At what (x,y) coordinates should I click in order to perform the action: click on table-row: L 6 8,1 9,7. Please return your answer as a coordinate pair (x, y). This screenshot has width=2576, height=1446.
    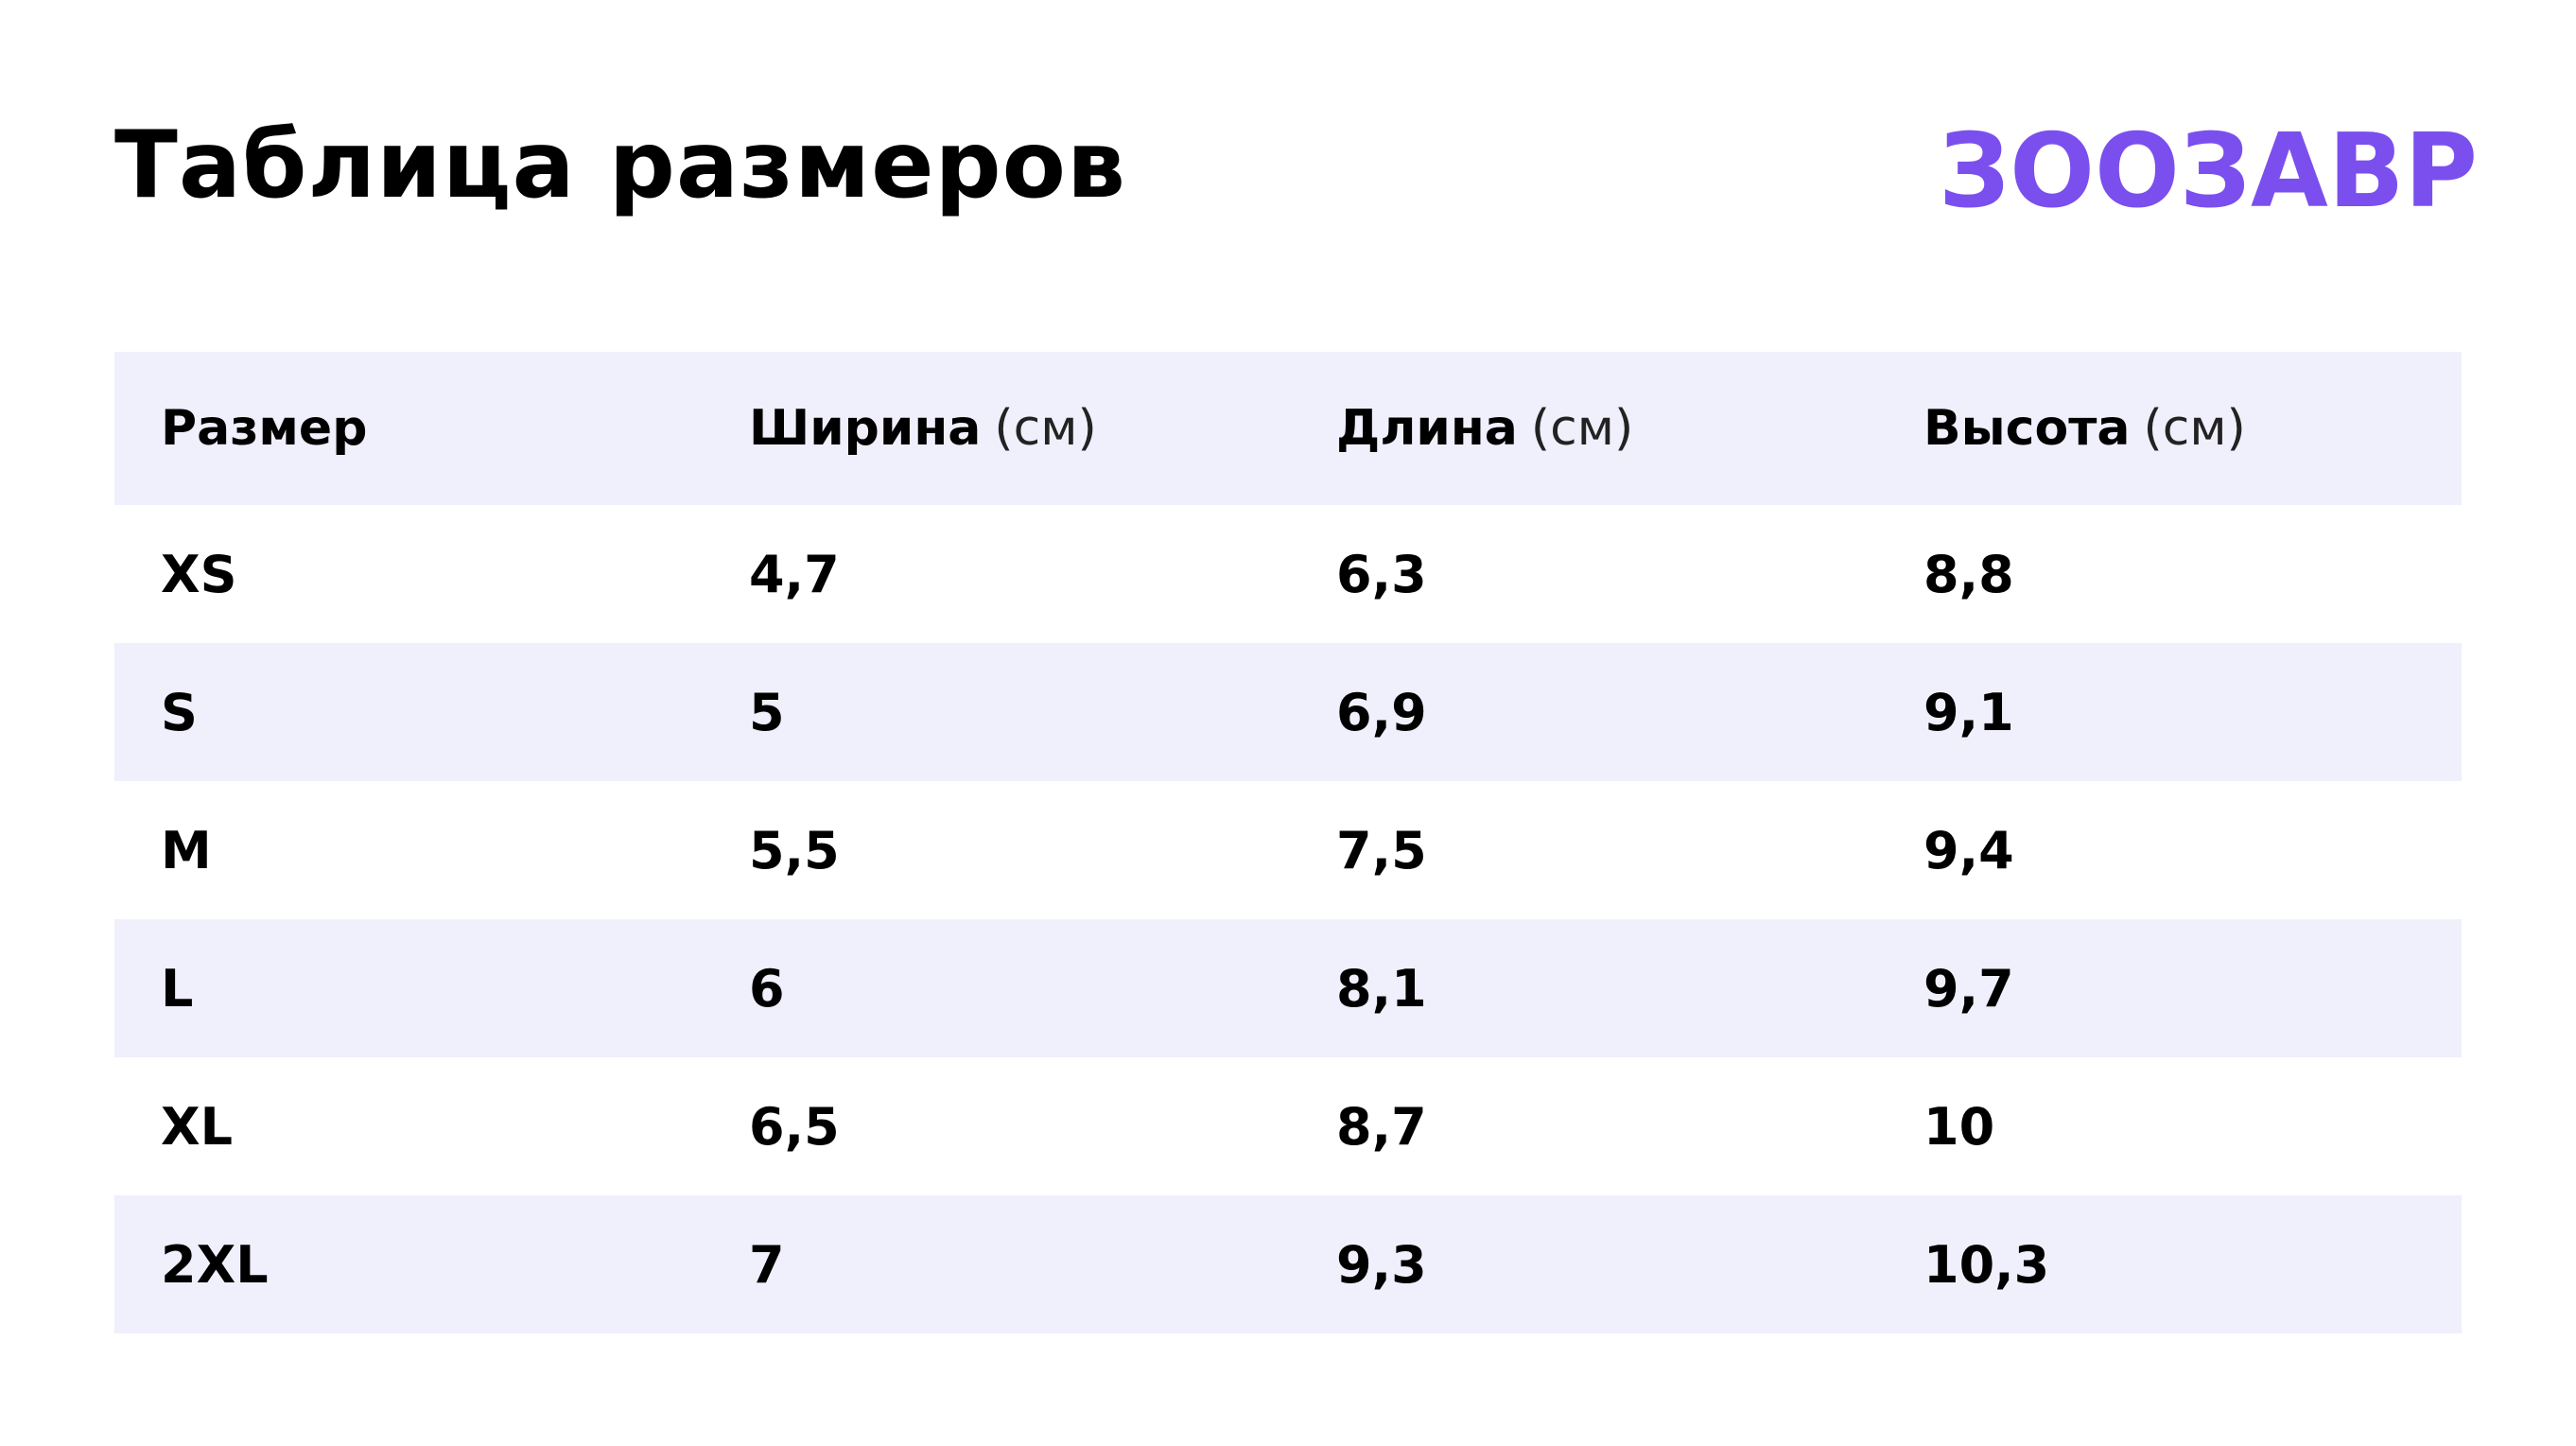
    Looking at the image, I should click on (1288, 988).